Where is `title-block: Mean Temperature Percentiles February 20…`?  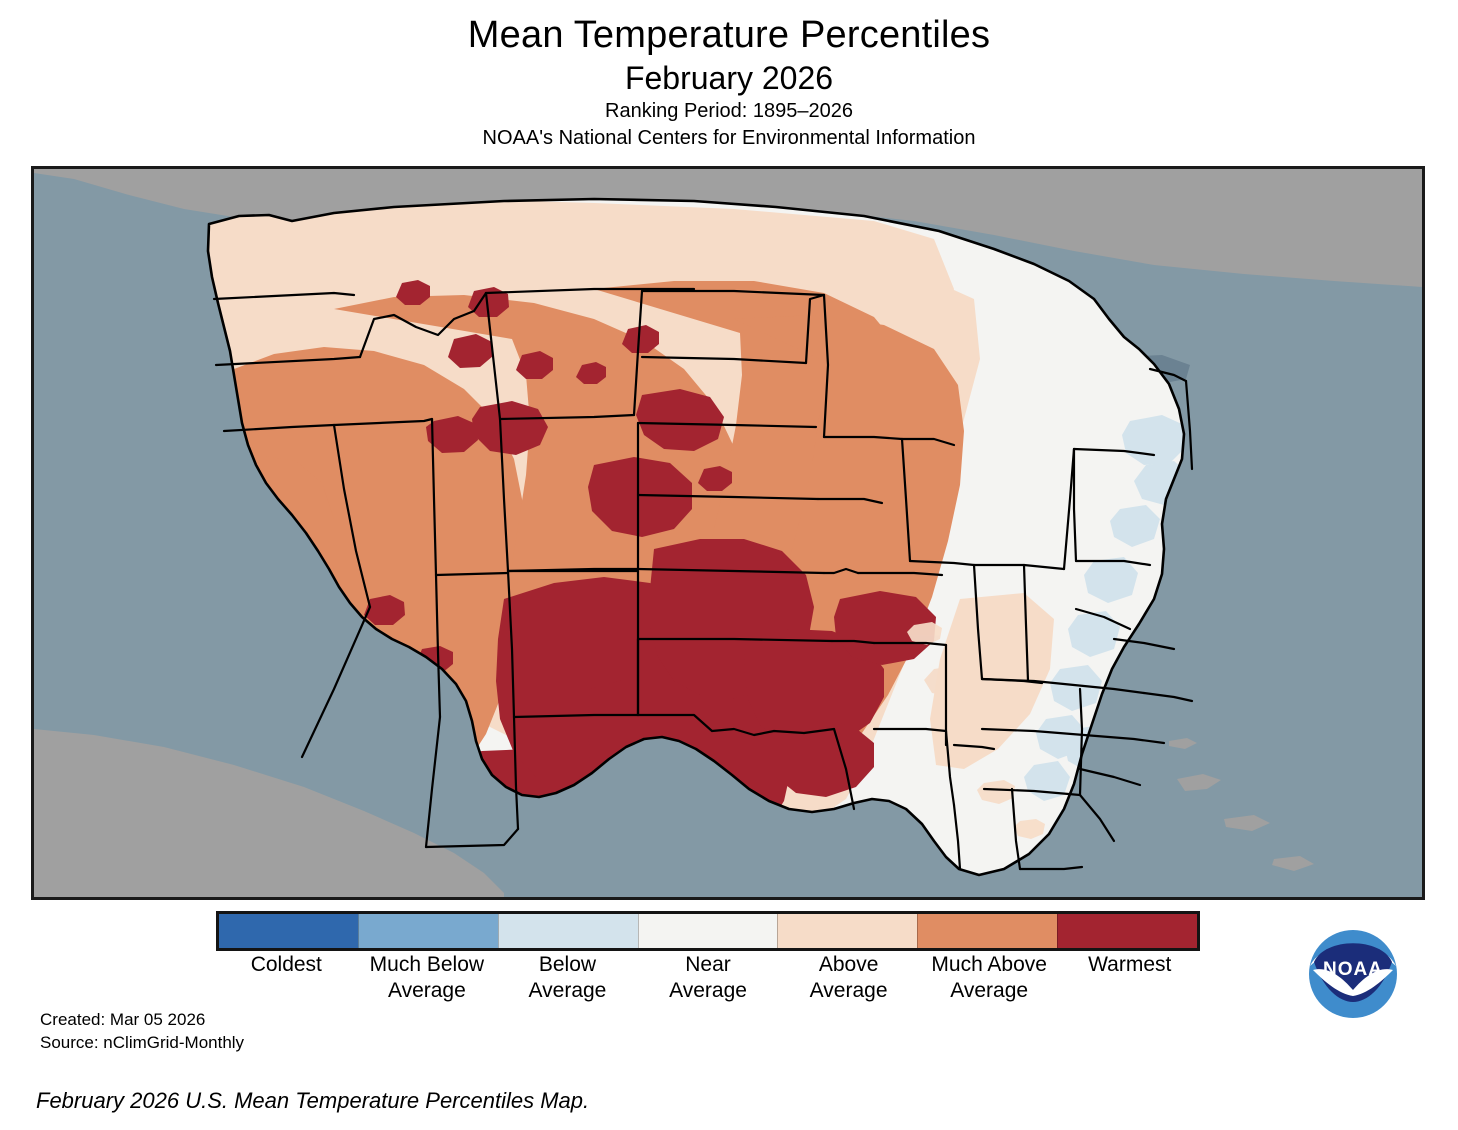
title-block: Mean Temperature Percentiles February 20… is located at coordinates (729, 76).